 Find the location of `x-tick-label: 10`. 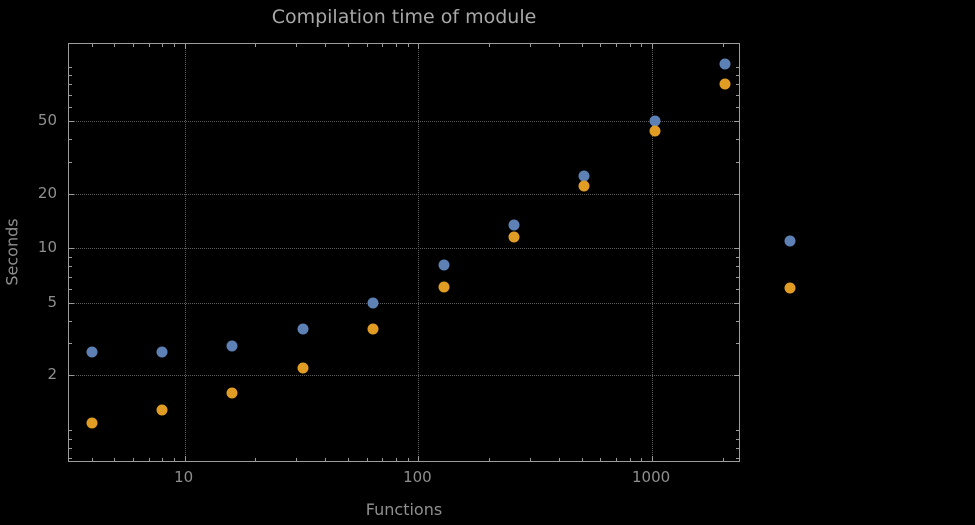

x-tick-label: 10 is located at coordinates (184, 477).